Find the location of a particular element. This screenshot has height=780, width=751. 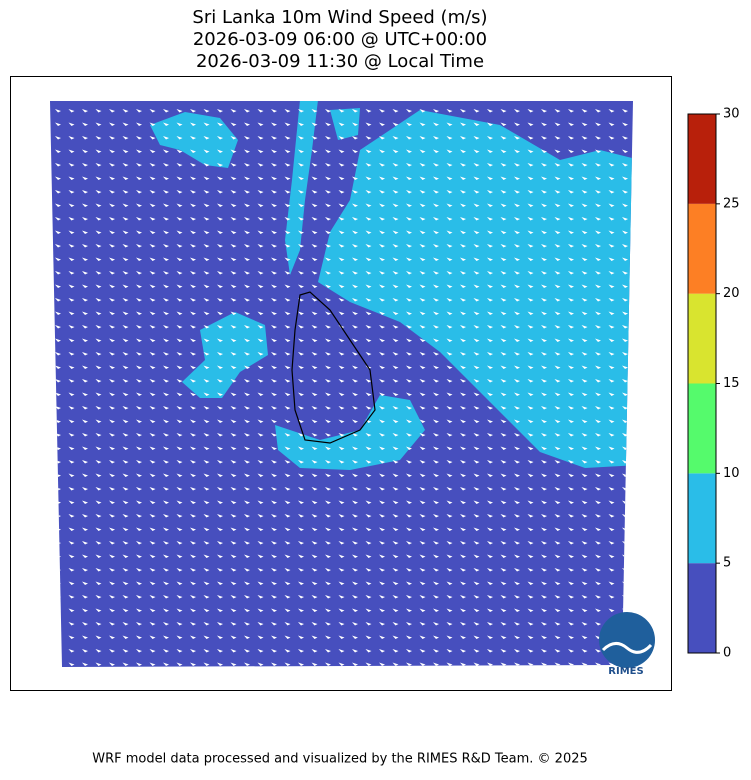

colorbar-tick-label: 10 is located at coordinates (731, 473).